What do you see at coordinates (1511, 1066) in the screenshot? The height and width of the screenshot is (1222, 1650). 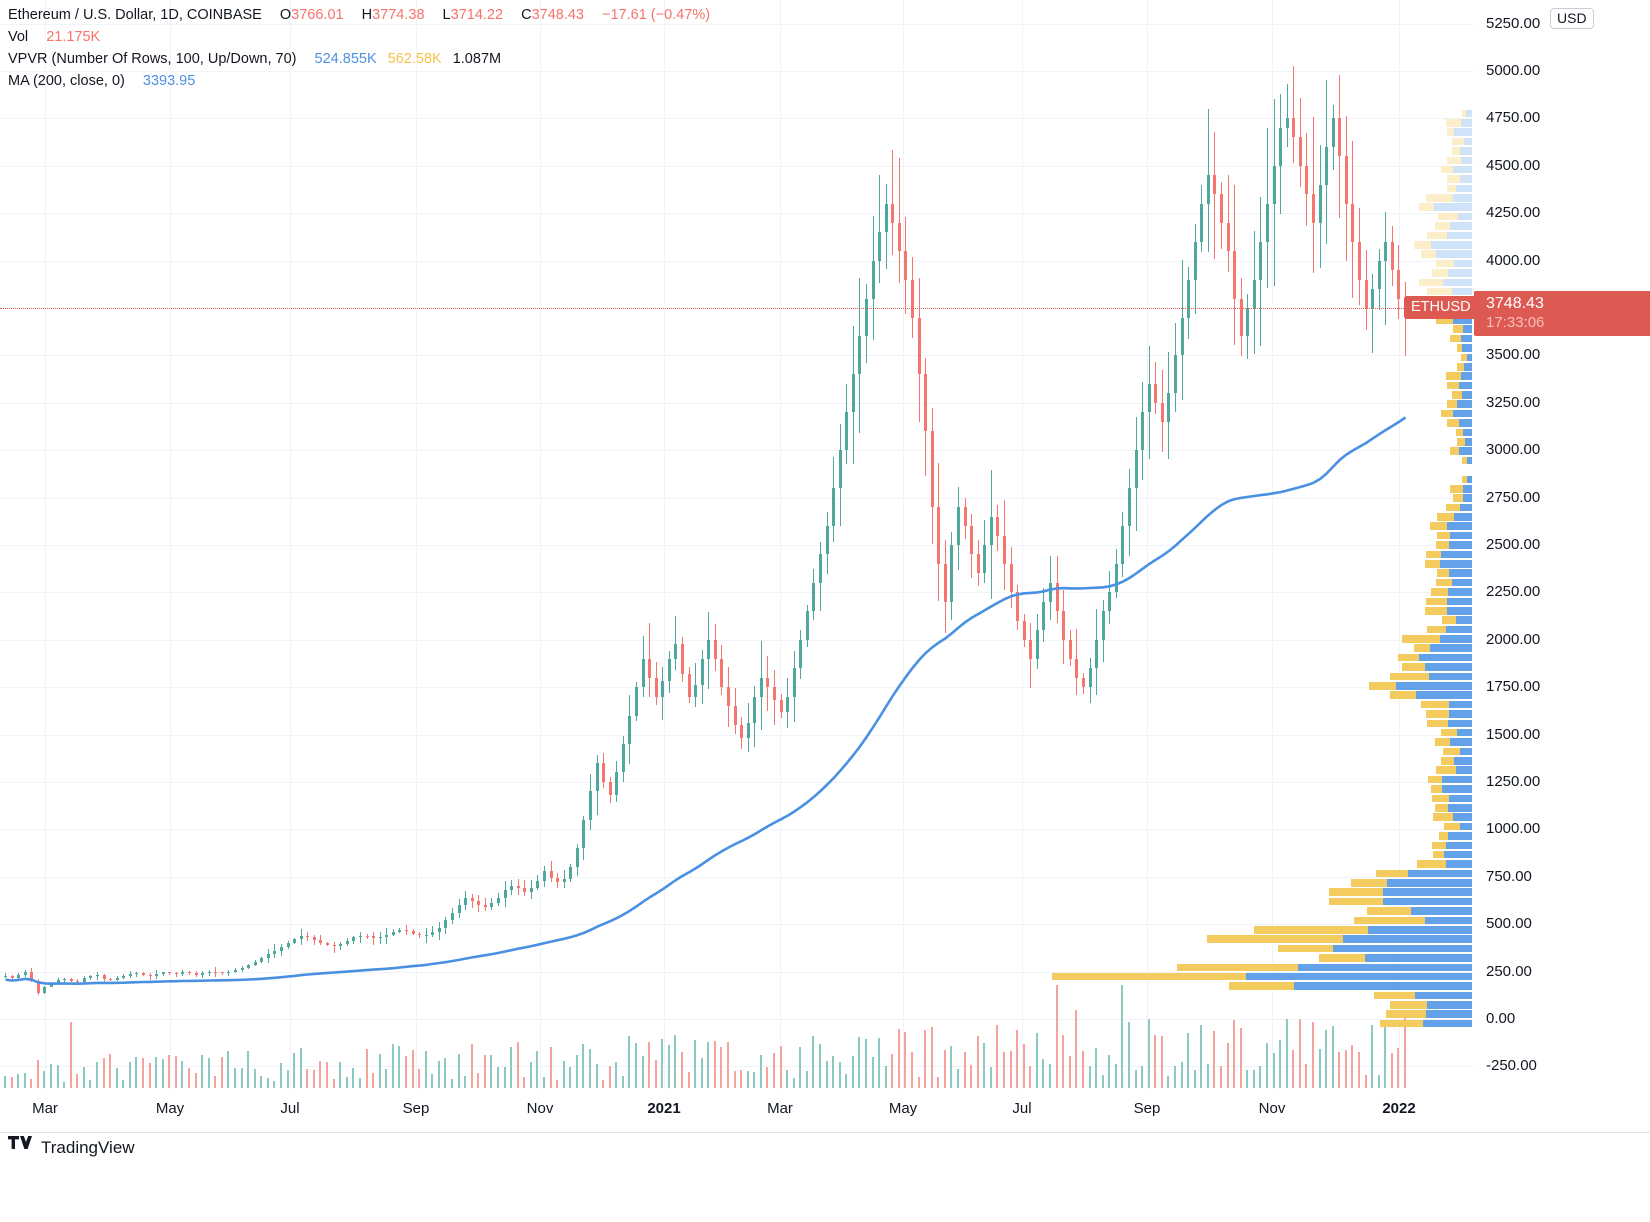 I see `price-axis-label: -250.00` at bounding box center [1511, 1066].